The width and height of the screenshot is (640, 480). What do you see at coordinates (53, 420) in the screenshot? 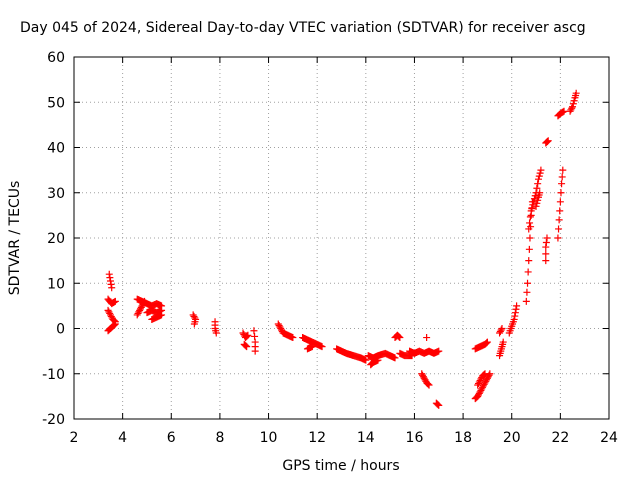
I see `y-tick-label: -20` at bounding box center [53, 420].